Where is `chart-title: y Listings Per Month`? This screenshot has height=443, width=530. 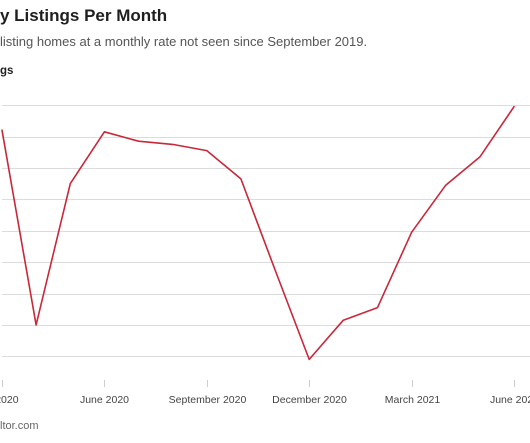 chart-title: y Listings Per Month is located at coordinates (84, 15).